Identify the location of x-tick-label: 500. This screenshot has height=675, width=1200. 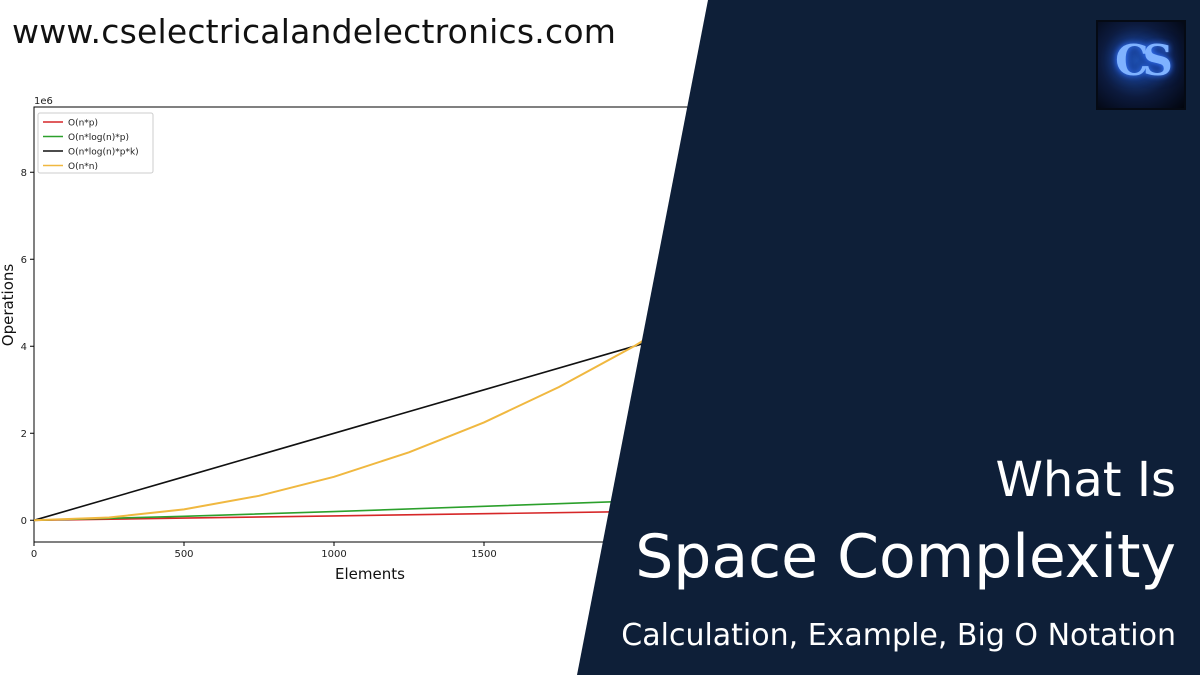
(183, 554).